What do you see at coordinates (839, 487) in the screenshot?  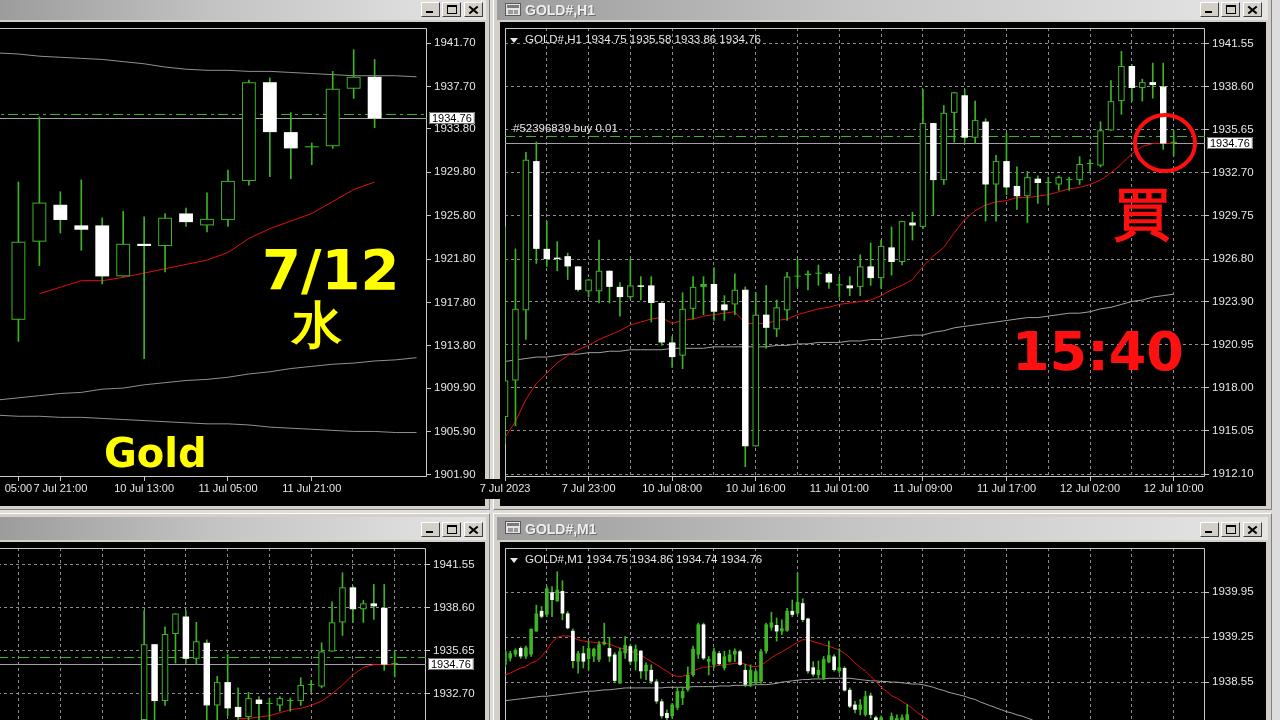 I see `x-tick-label: 11 Jul 01:00` at bounding box center [839, 487].